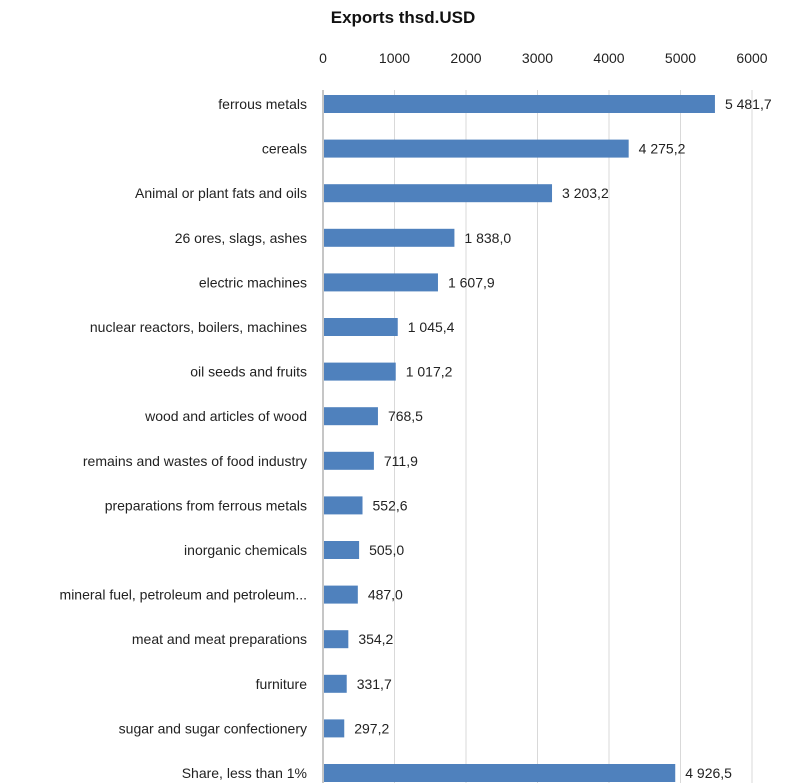  Describe the element at coordinates (471, 282) in the screenshot. I see `data-label: 1 607,9` at that location.